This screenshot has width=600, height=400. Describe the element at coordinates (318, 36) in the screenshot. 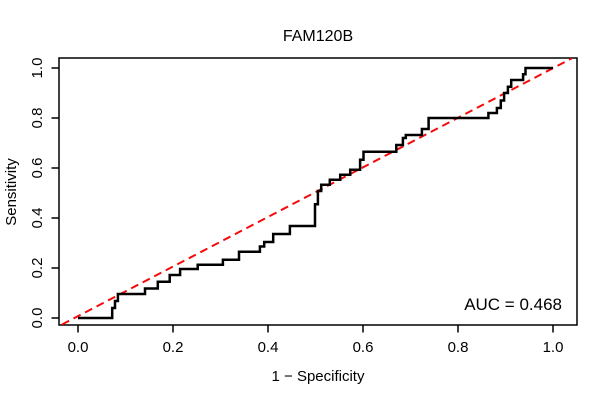

I see `plot-title: FAM120B` at that location.